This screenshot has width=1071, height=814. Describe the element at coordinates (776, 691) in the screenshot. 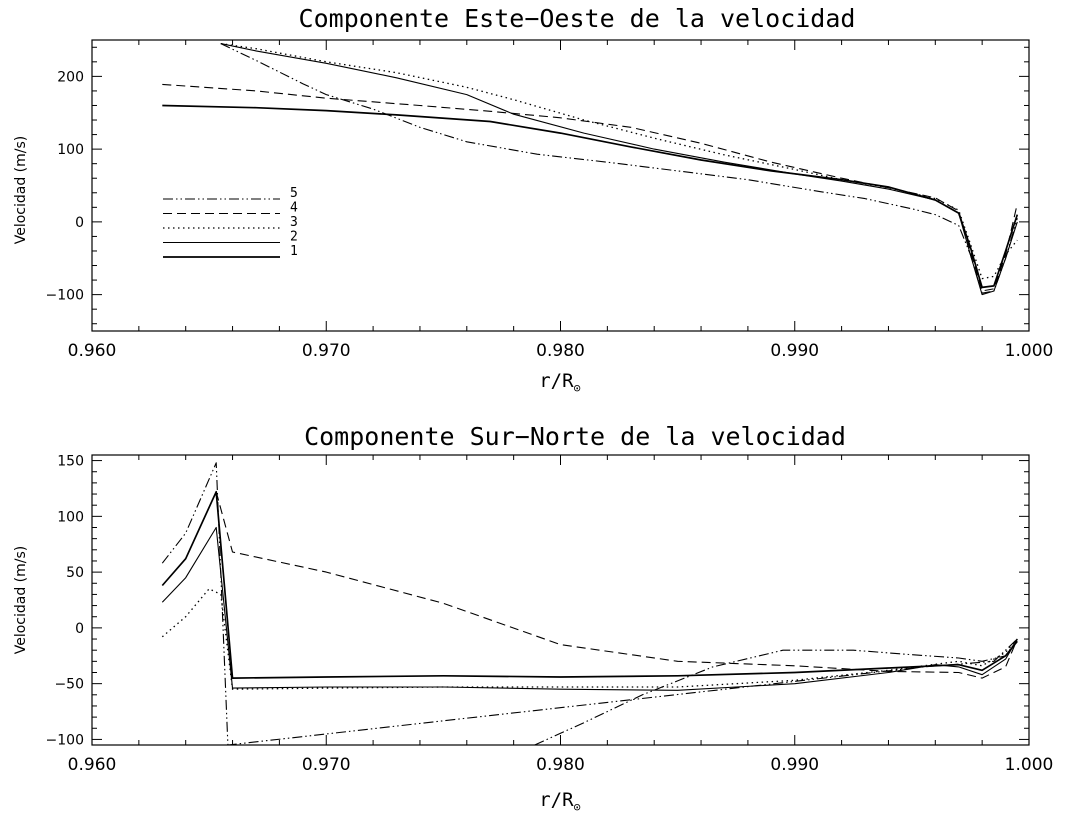

I see `series-line-5-segment` at that location.